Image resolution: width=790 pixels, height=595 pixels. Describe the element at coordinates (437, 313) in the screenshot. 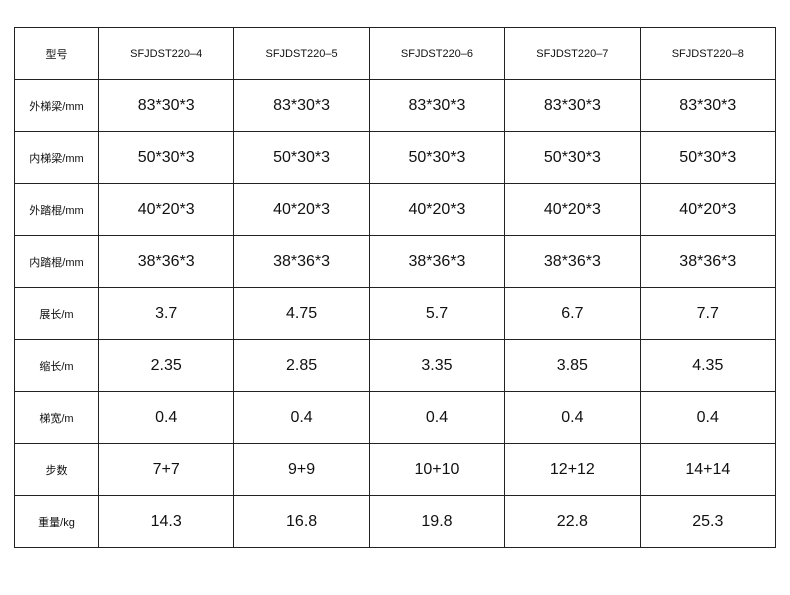

I see `value-cell: 5.7` at that location.